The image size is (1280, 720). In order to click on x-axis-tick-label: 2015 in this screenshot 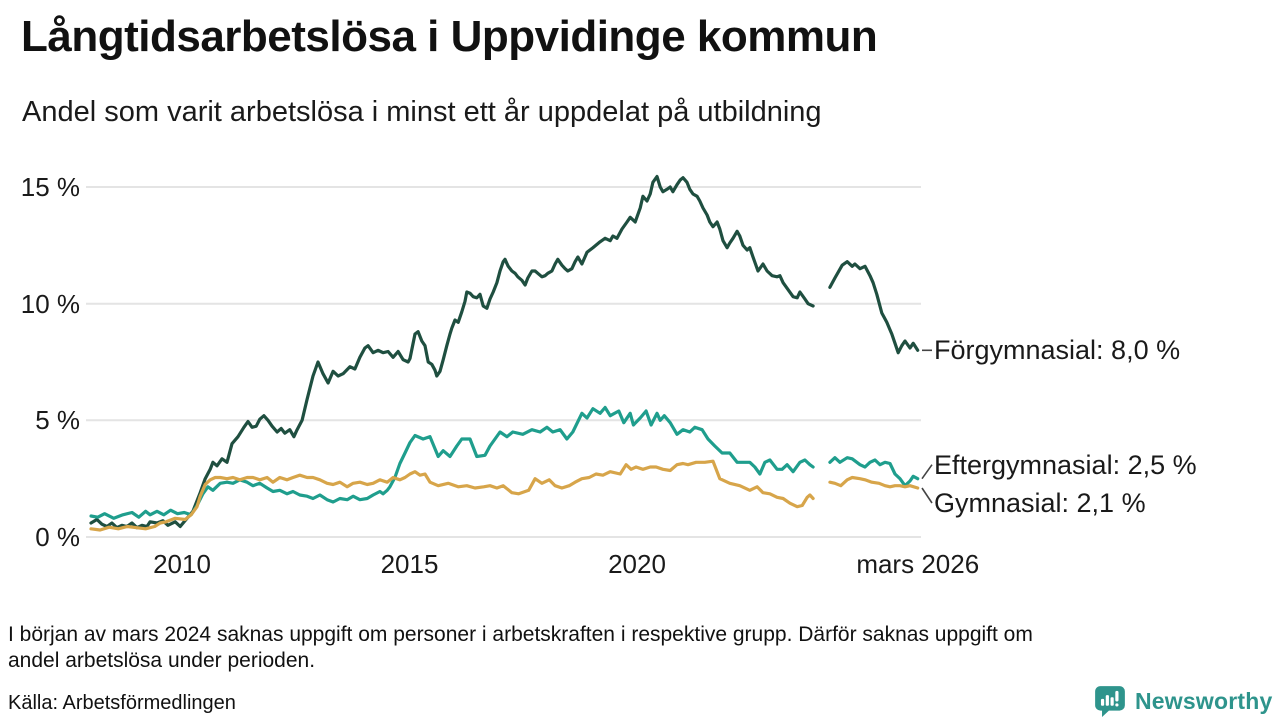, I will do `click(409, 564)`.